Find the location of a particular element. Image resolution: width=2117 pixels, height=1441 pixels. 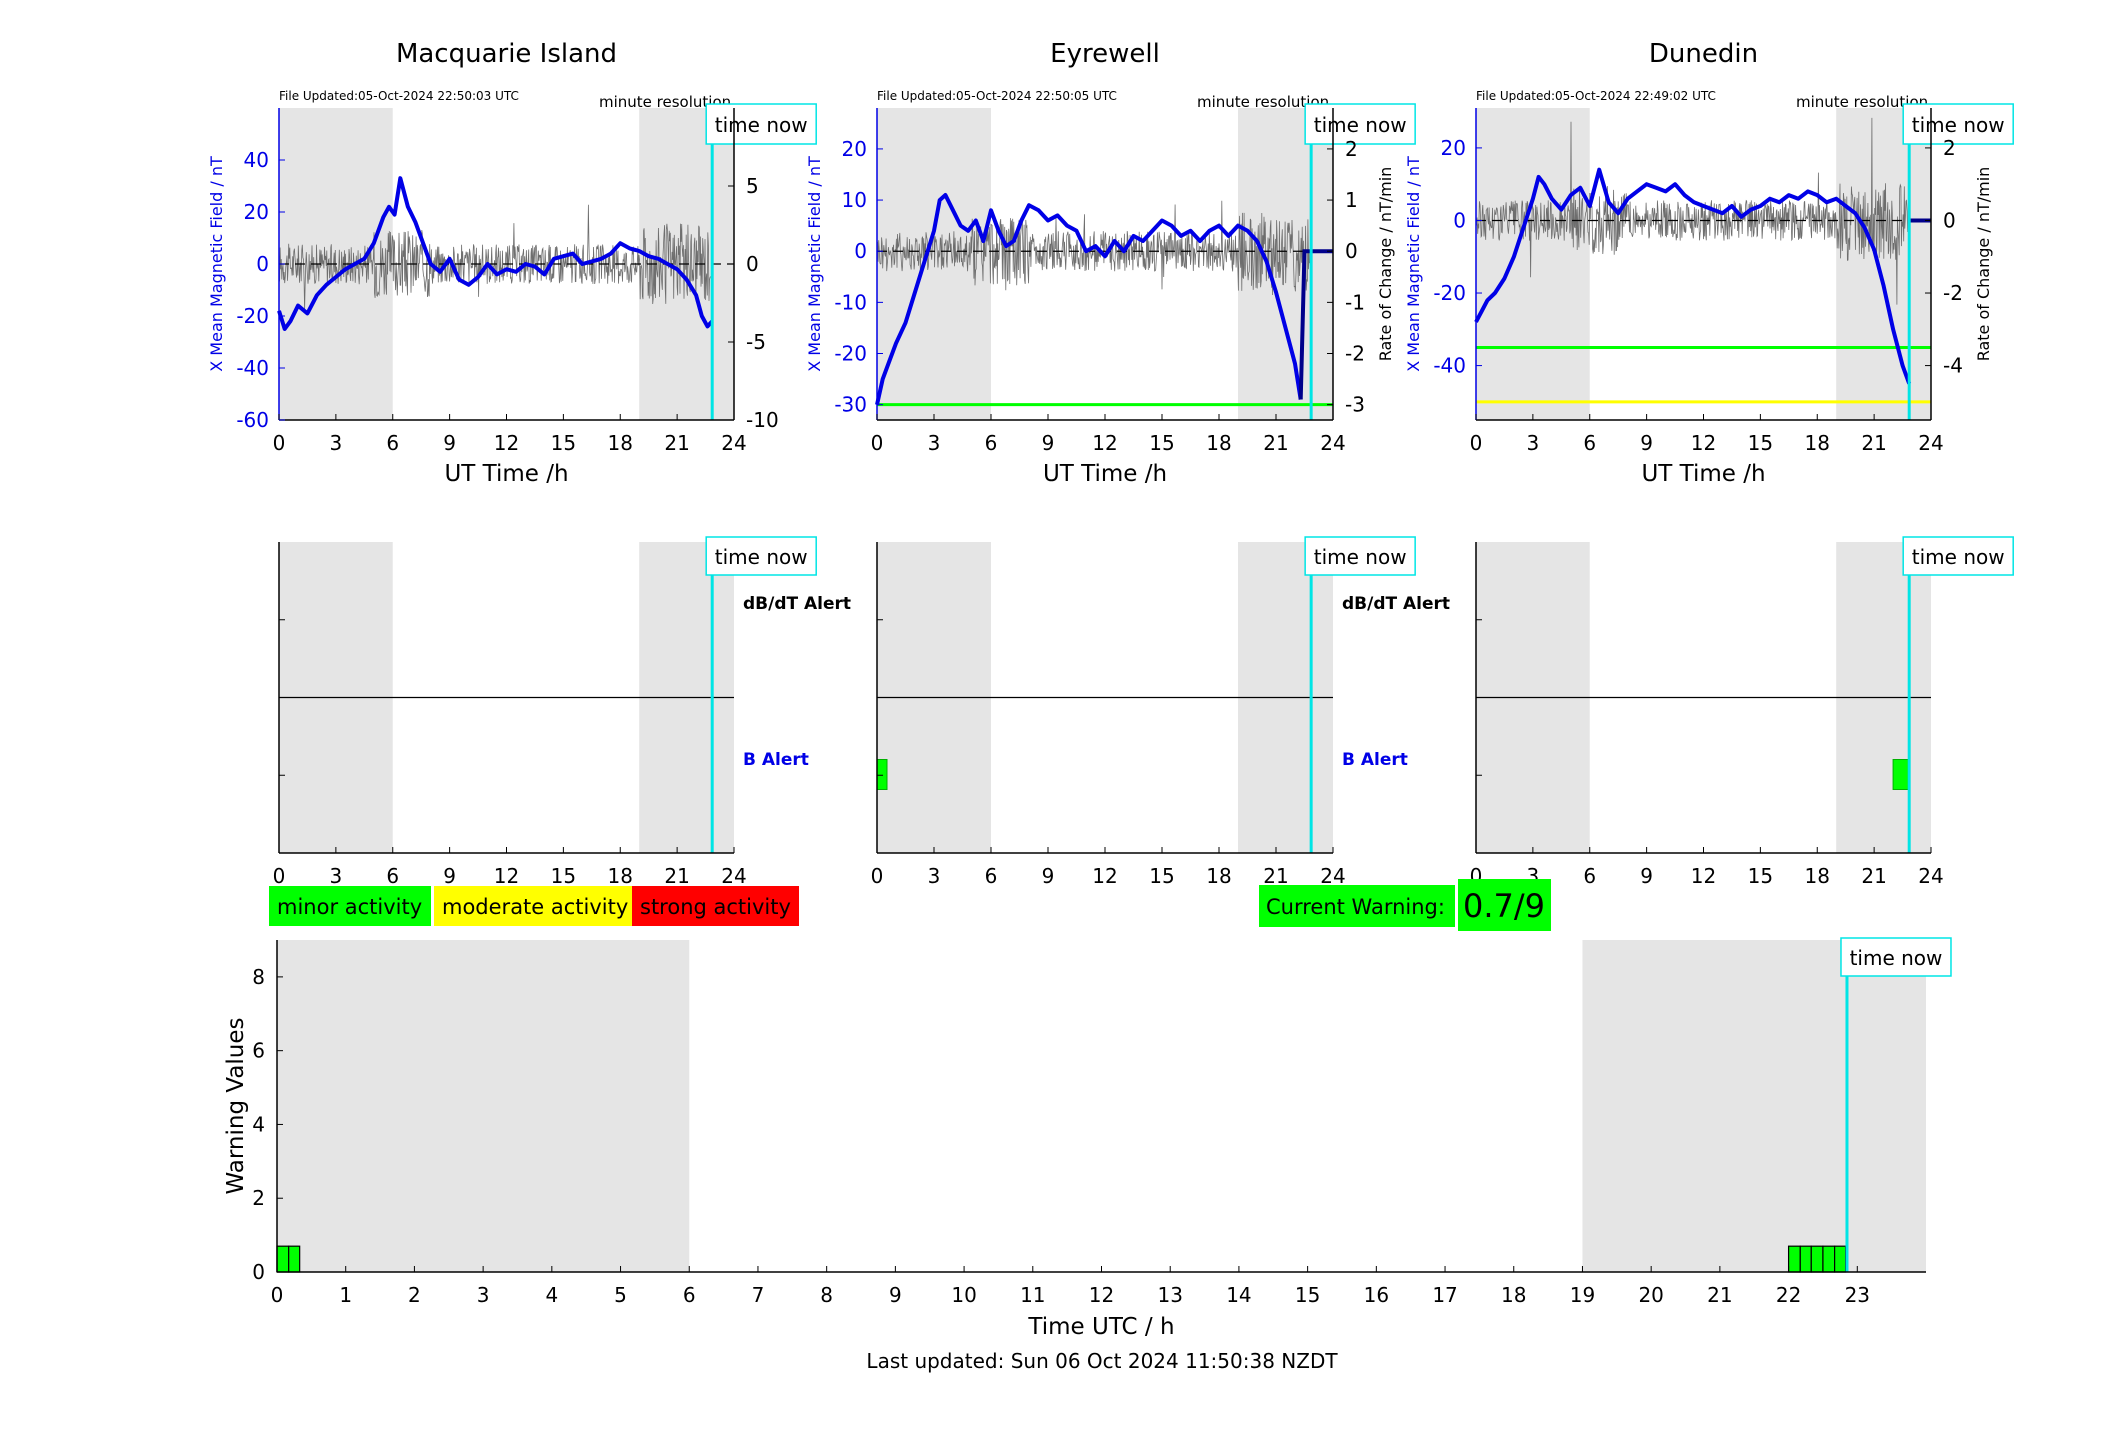

b-alert-bar is located at coordinates (882, 774).